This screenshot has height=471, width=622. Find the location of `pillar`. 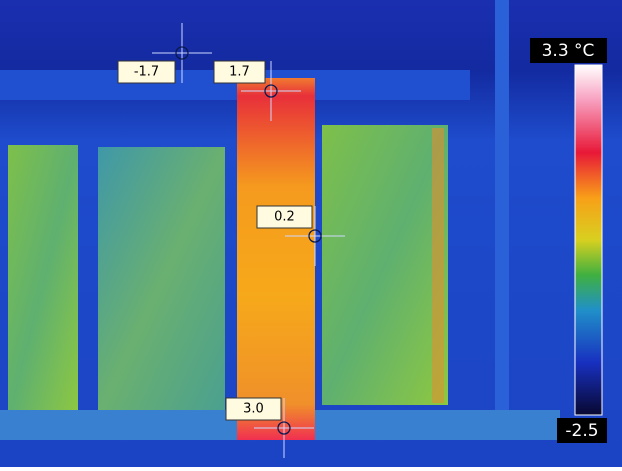

pillar is located at coordinates (502, 210).